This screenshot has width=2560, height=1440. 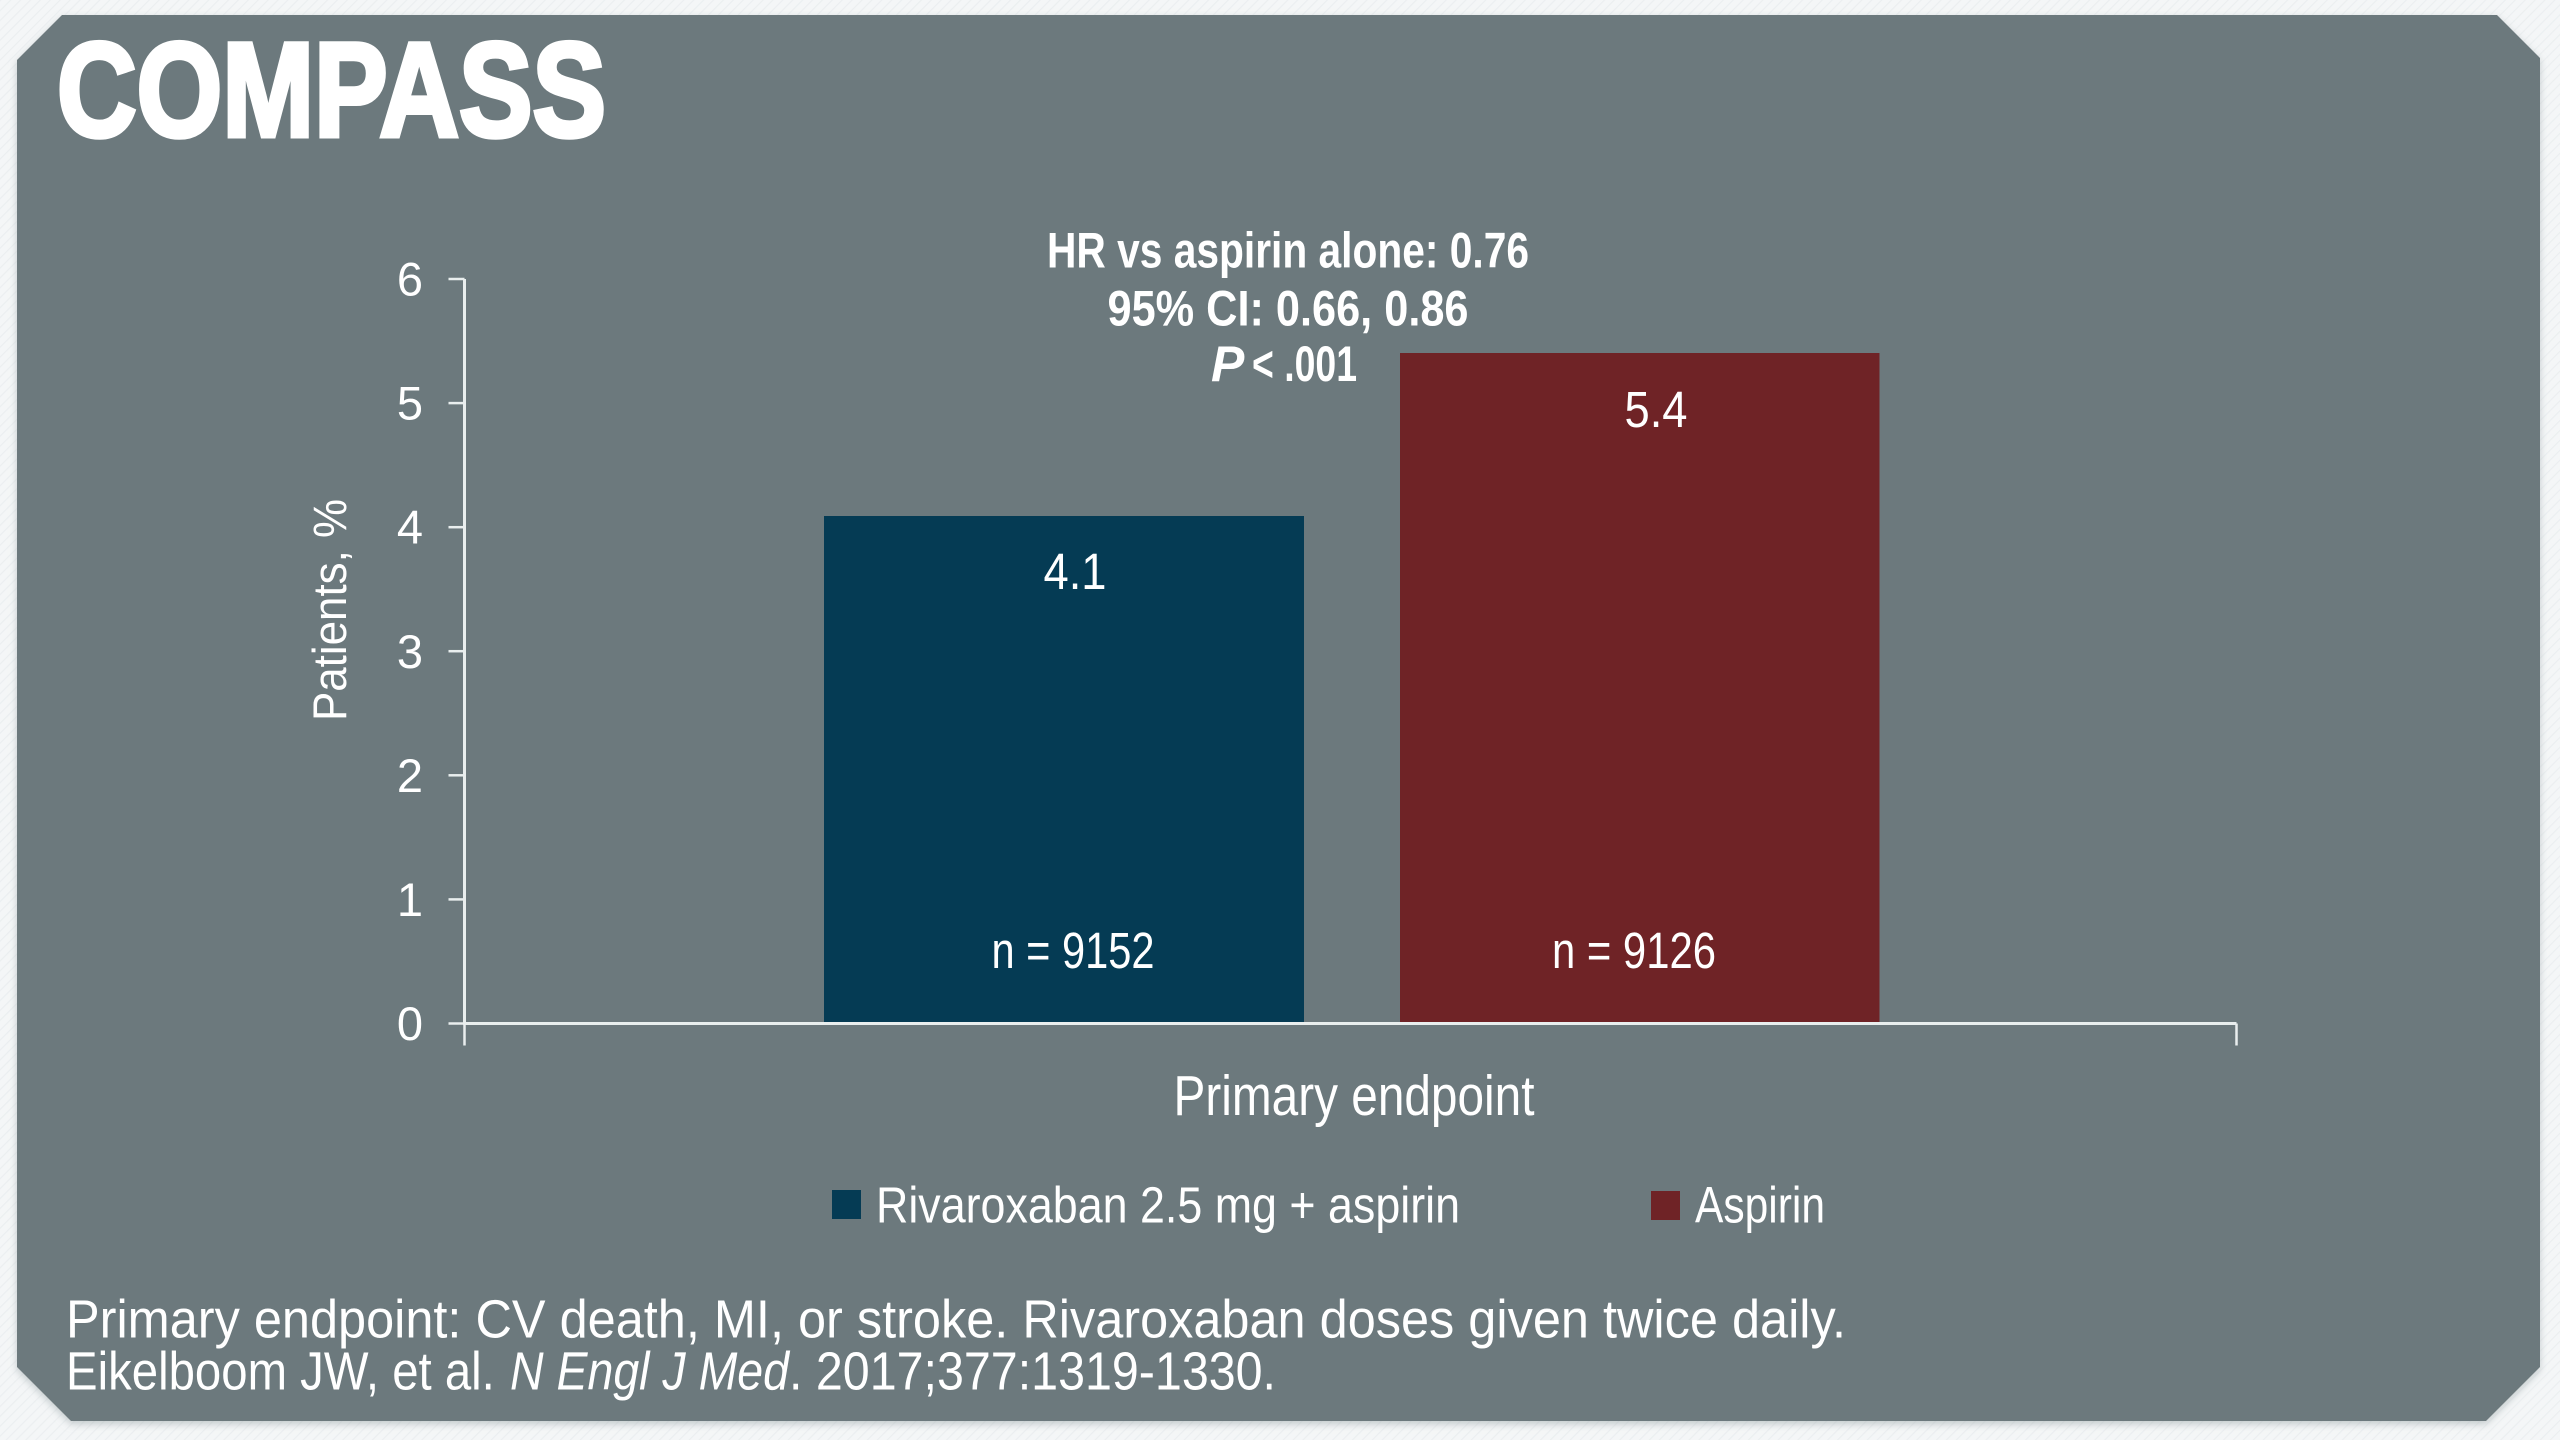 I want to click on svg-text: 2, so click(x=410, y=775).